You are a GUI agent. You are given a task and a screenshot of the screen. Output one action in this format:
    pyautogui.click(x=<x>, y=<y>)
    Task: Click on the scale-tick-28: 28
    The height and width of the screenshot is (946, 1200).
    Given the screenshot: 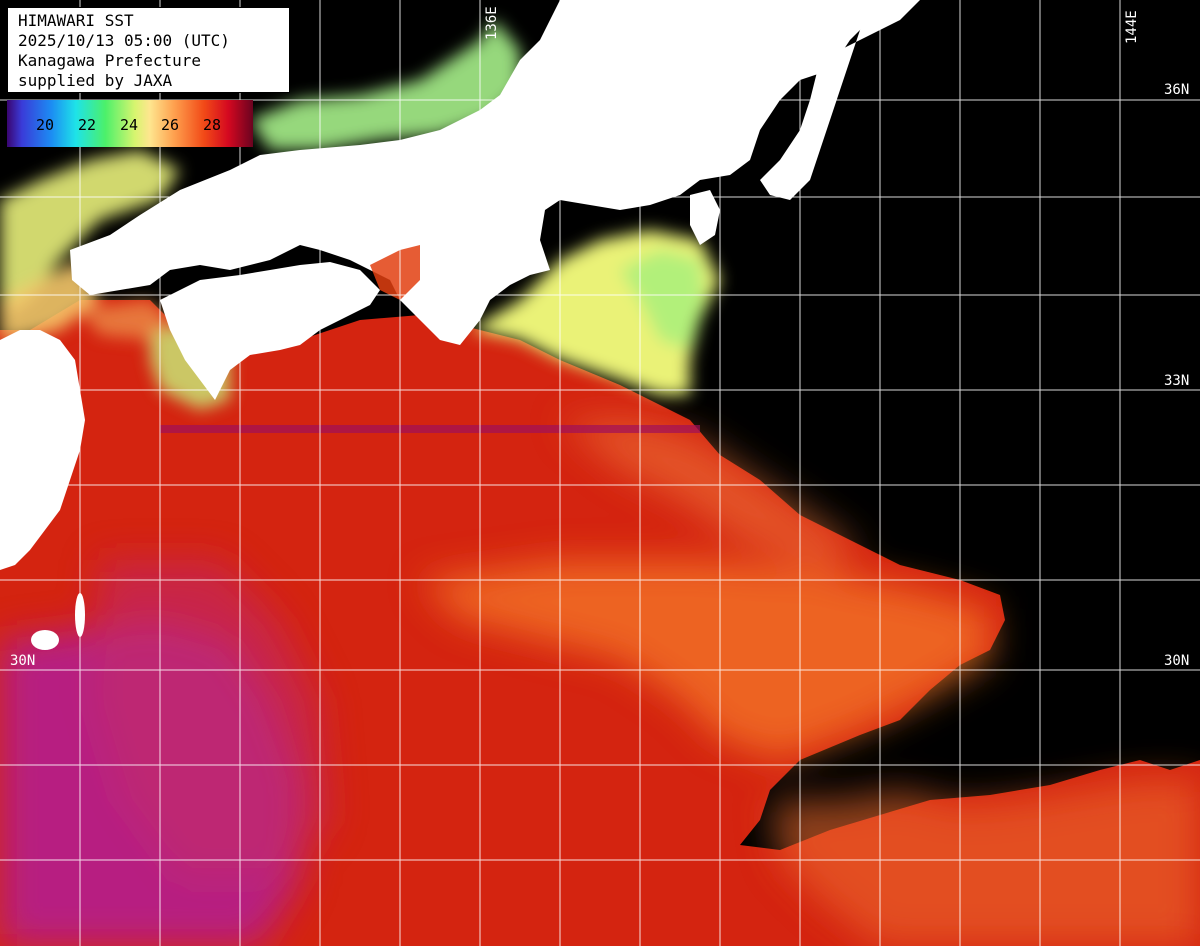 What is the action you would take?
    pyautogui.click(x=212, y=125)
    